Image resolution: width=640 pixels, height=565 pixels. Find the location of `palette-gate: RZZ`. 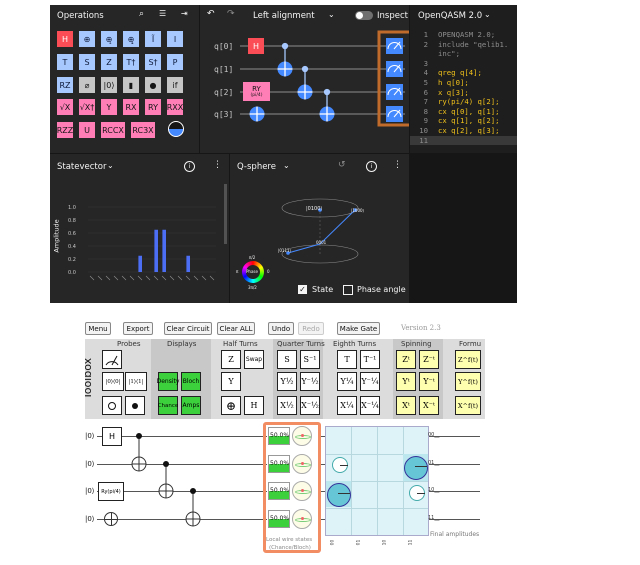

palette-gate: RZZ is located at coordinates (65, 130).